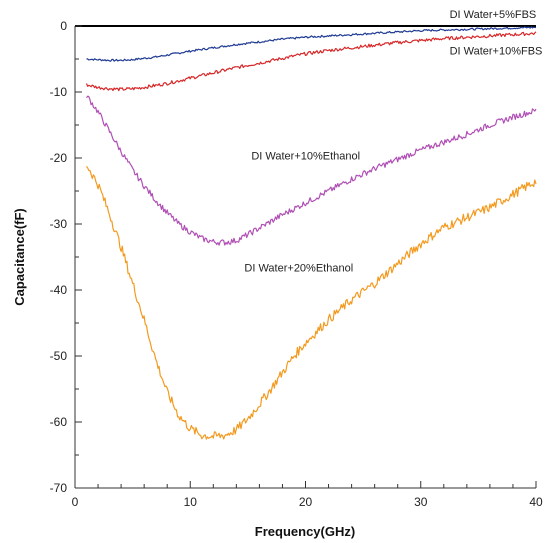 This screenshot has height=543, width=550. I want to click on x-tick-label: 10, so click(191, 502).